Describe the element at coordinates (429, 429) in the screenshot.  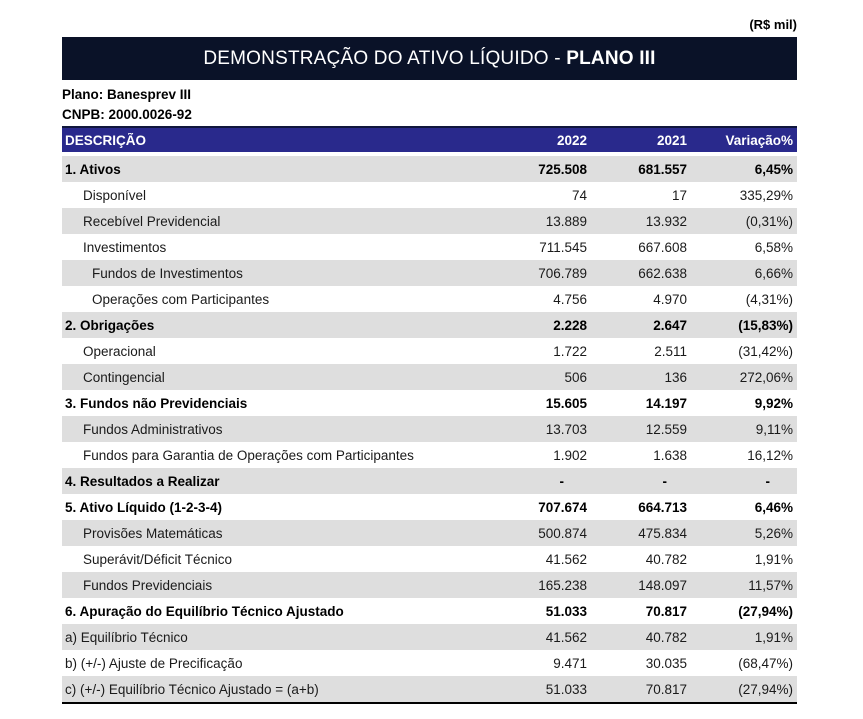
I see `table-row: Fundos Administrativos 13.703 12.559 9,11%` at that location.